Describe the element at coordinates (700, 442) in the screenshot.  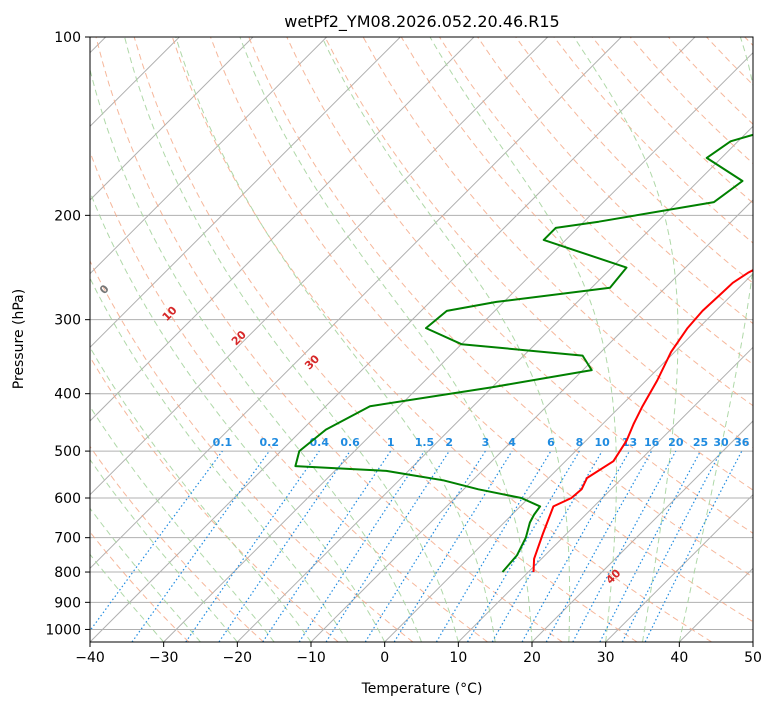
I see `mixing-ratio-label: 25` at that location.